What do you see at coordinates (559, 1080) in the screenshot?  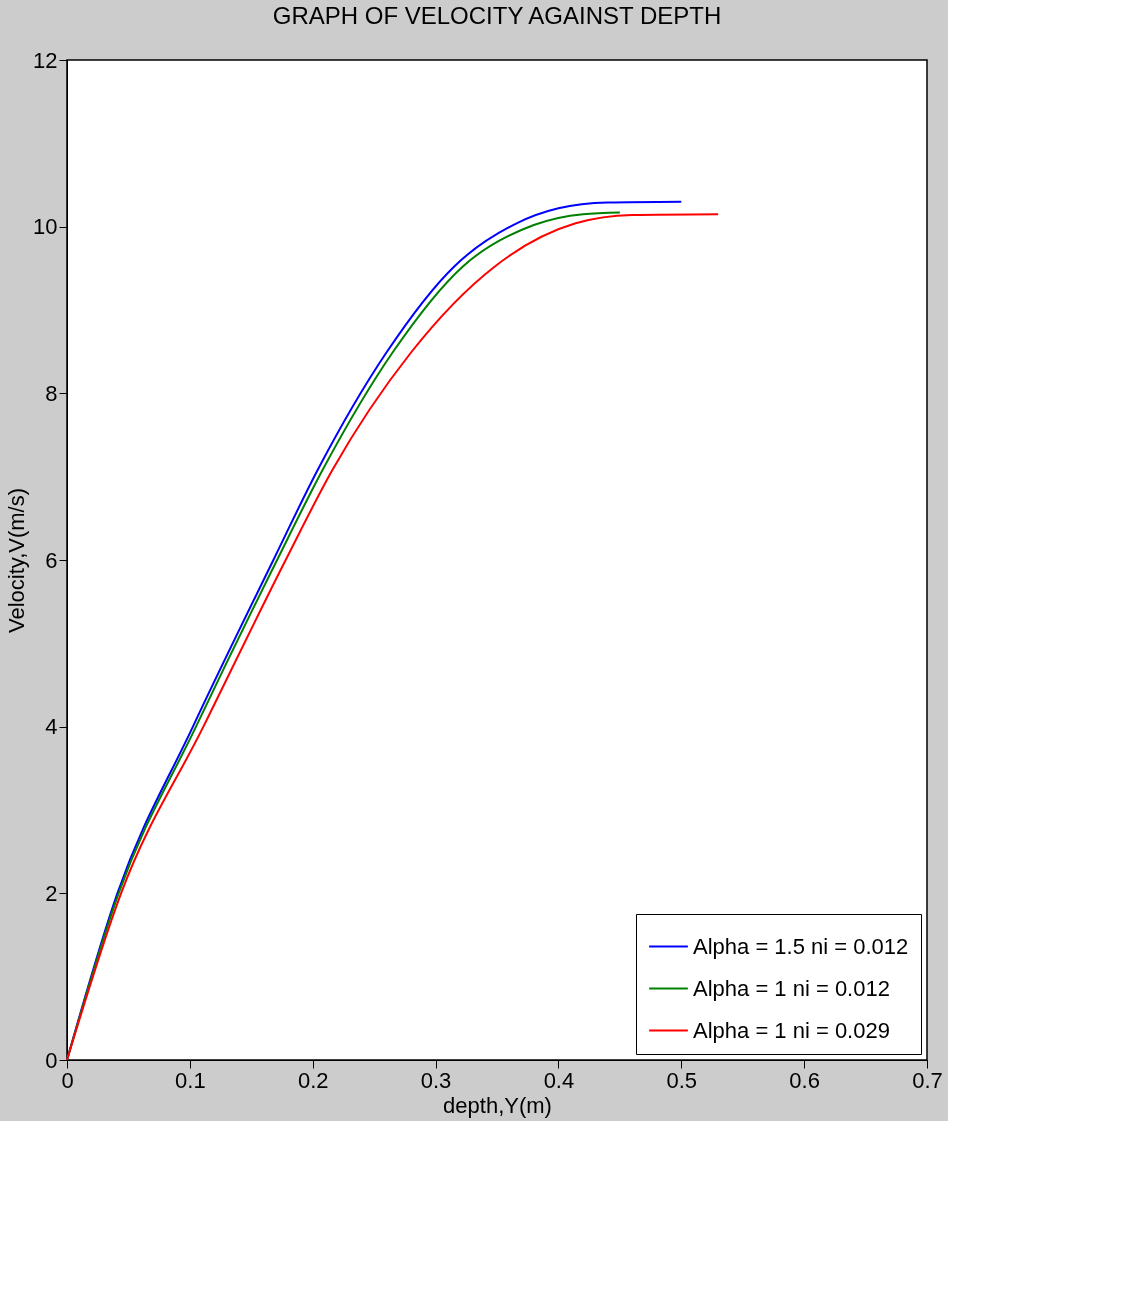 I see `x-tick-label: 0.4` at bounding box center [559, 1080].